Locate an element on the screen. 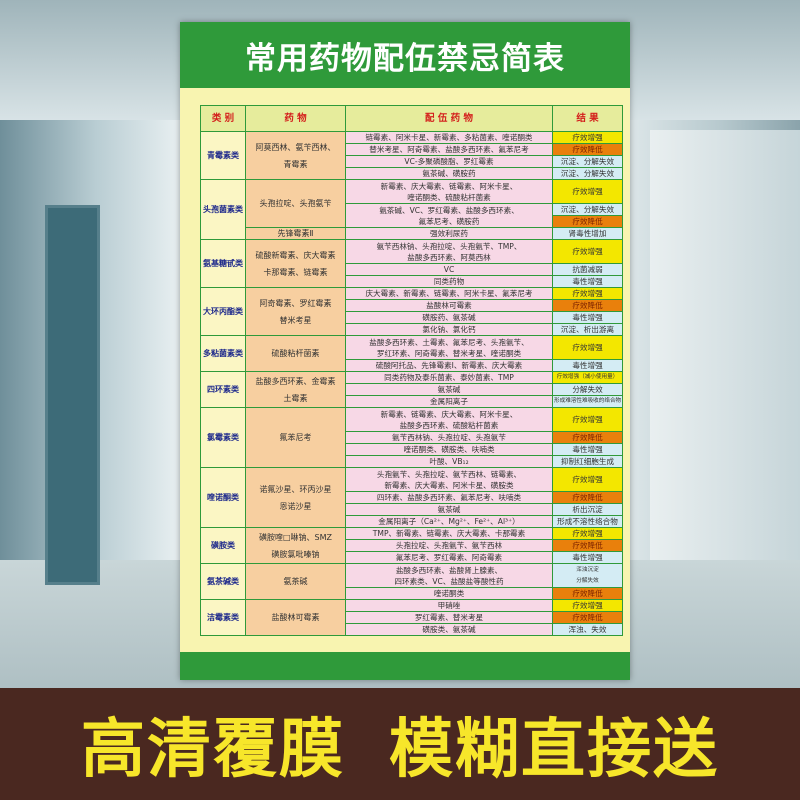  combination-cell: 喹诺酮类、磺胺类、呋喃类 is located at coordinates (449, 449).